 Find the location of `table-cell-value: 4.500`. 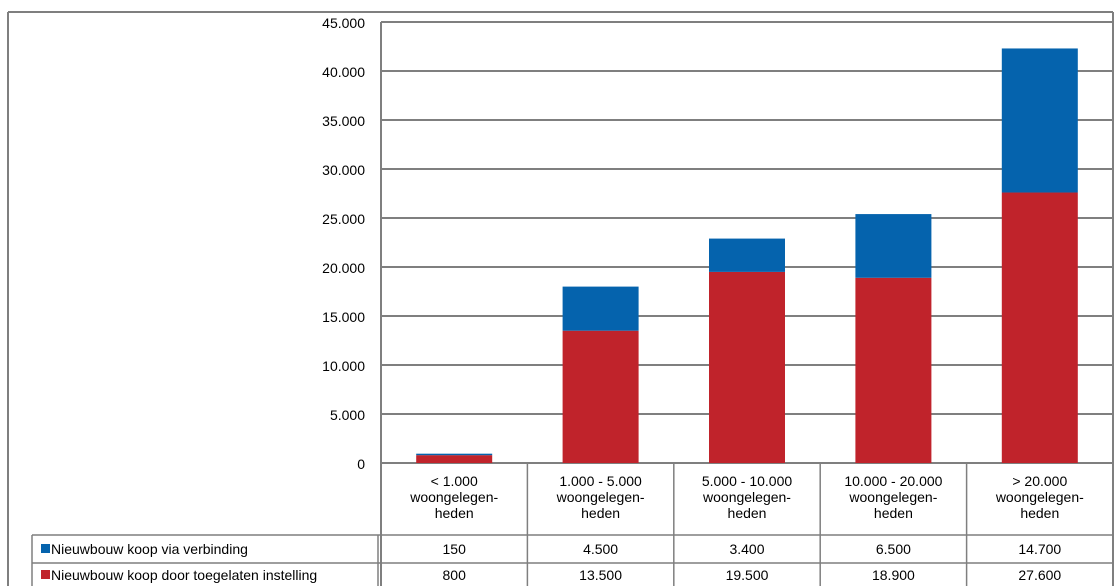

table-cell-value: 4.500 is located at coordinates (600, 549).